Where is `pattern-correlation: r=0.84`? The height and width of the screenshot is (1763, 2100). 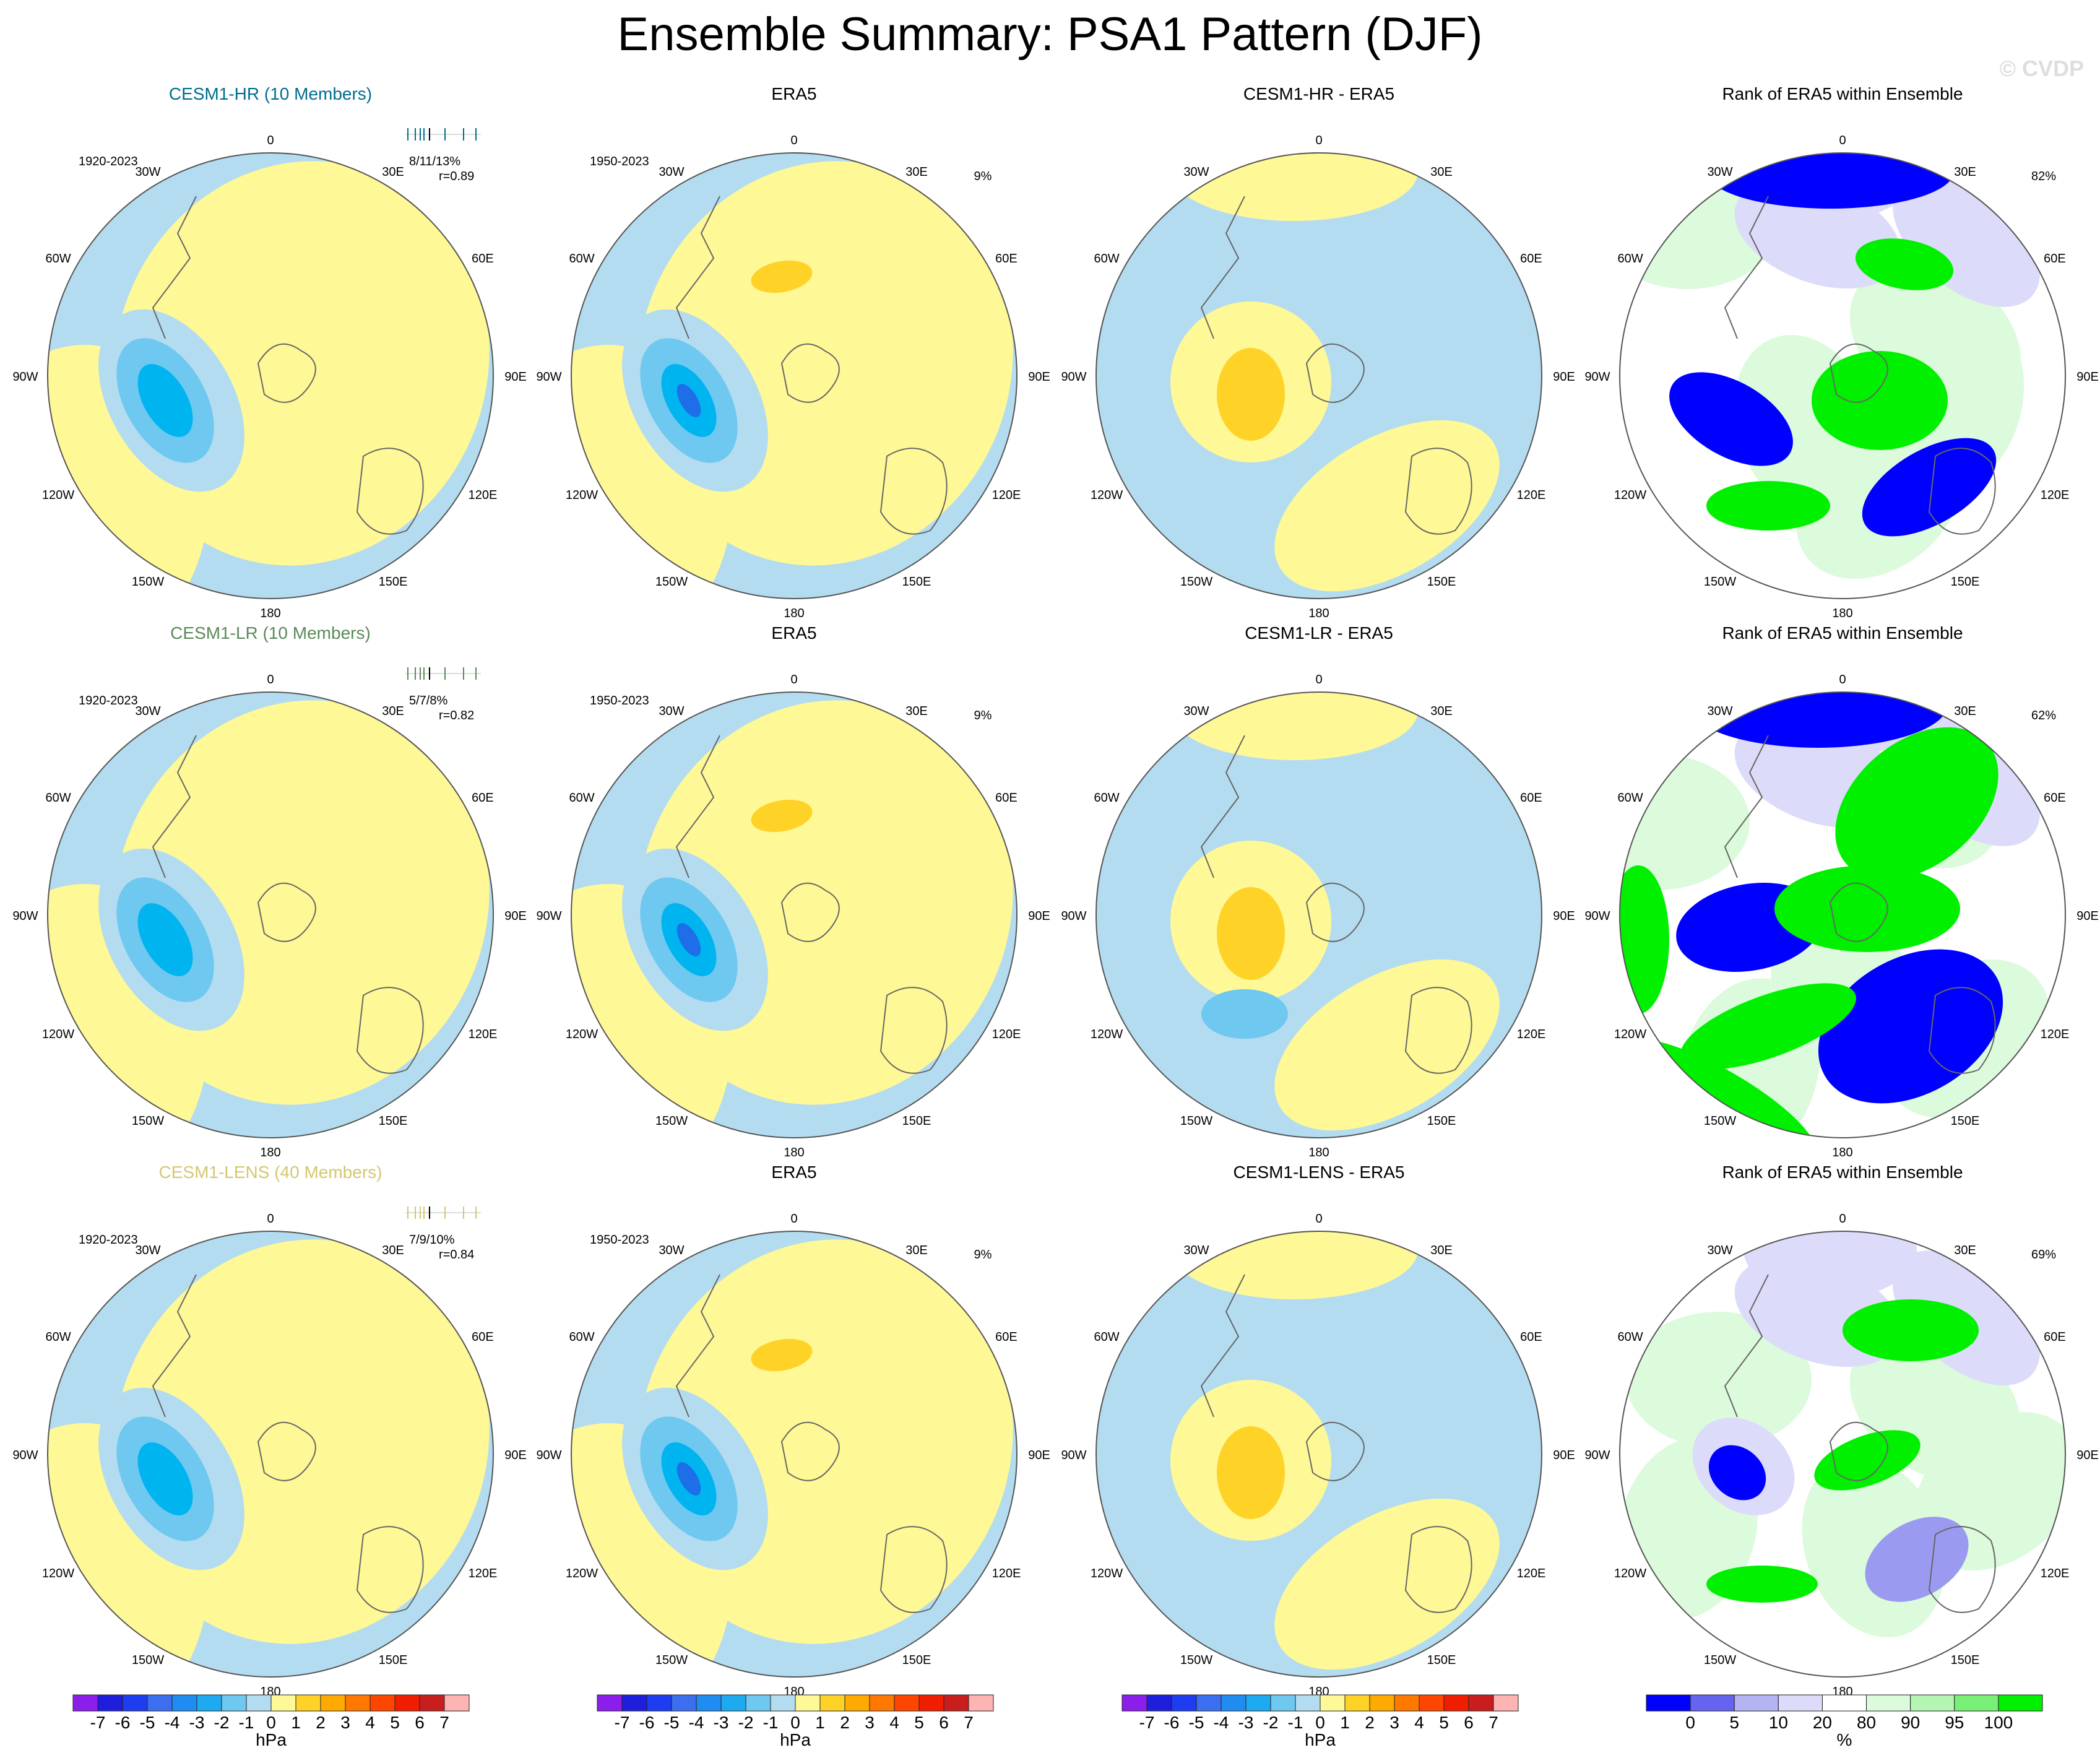
pattern-correlation: r=0.84 is located at coordinates (456, 1255).